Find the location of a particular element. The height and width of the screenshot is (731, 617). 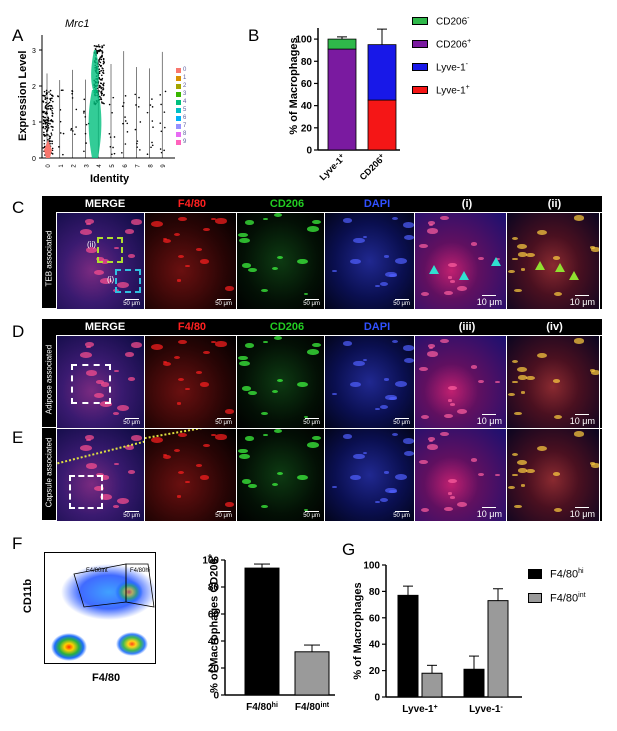

legend-label: CD206- is located at coordinates (453, 21).